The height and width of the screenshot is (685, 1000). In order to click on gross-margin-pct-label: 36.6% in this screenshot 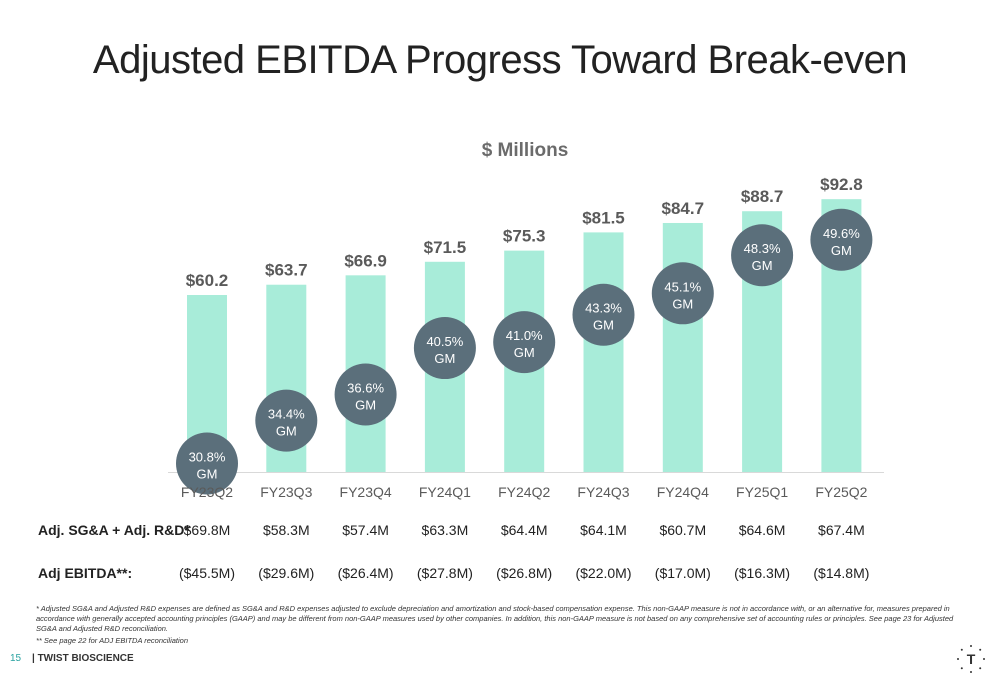, I will do `click(365, 387)`.